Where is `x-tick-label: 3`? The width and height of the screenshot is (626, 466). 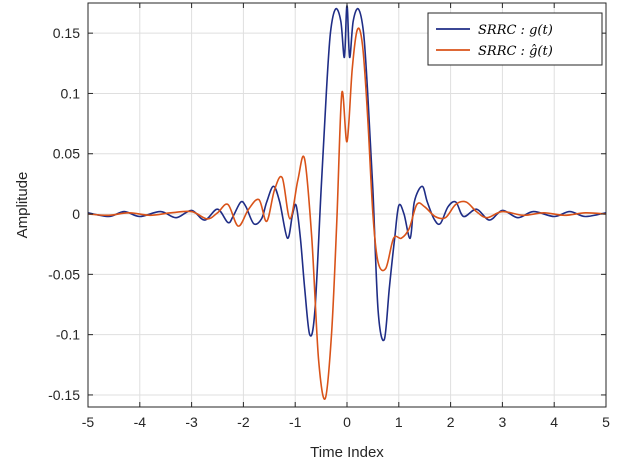 x-tick-label: 3 is located at coordinates (503, 422).